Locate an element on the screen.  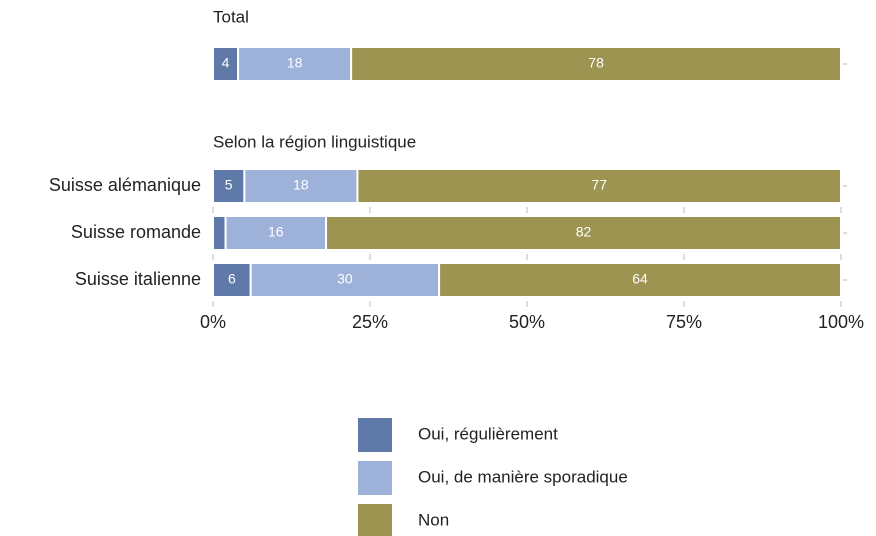
x-tick-label: 75% is located at coordinates (684, 322).